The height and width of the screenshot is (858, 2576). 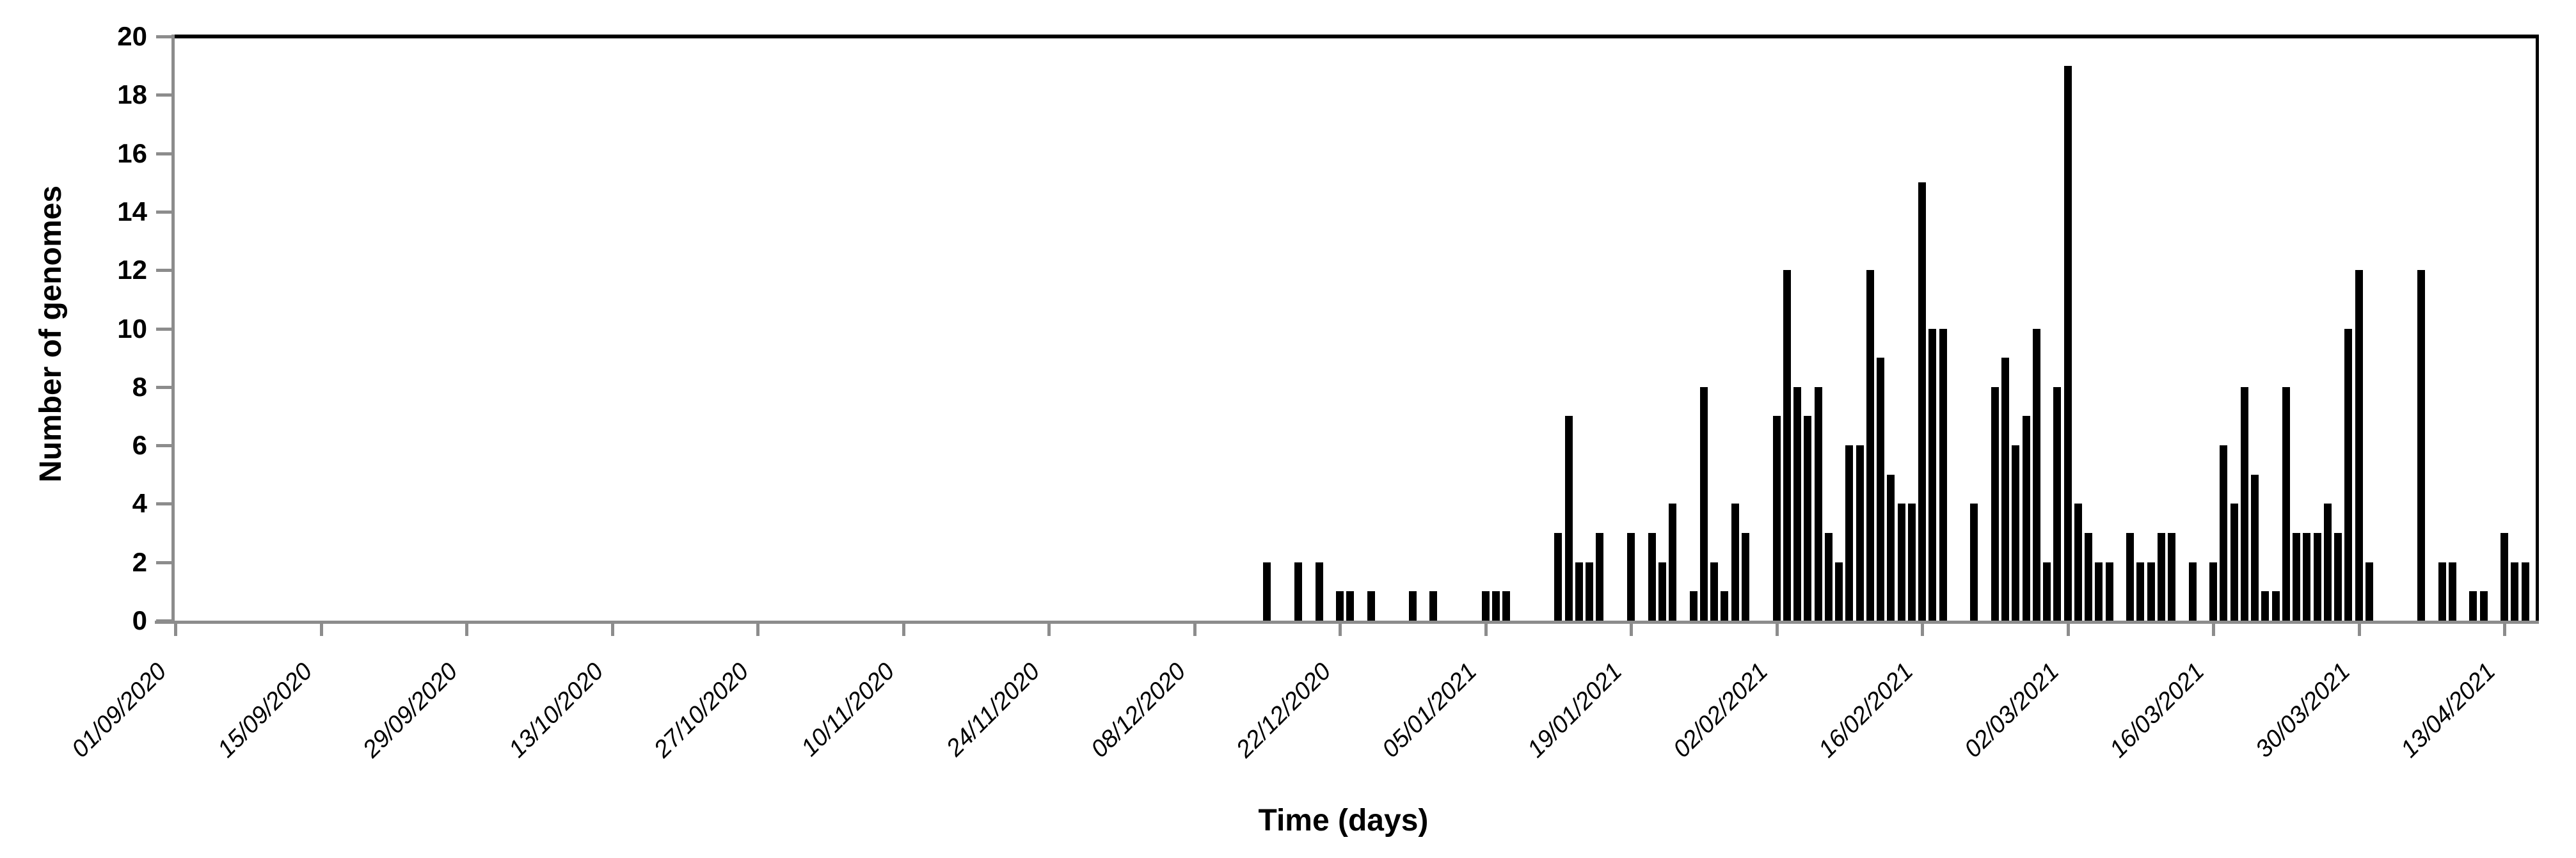 I want to click on bar-22-01-2021, so click(x=1662, y=591).